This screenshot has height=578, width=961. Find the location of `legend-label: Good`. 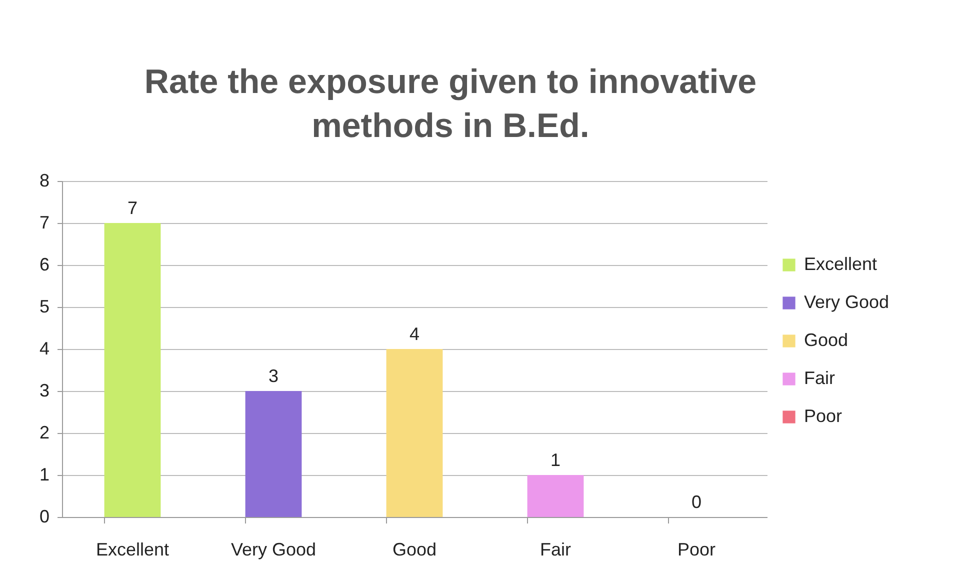

legend-label: Good is located at coordinates (826, 340).